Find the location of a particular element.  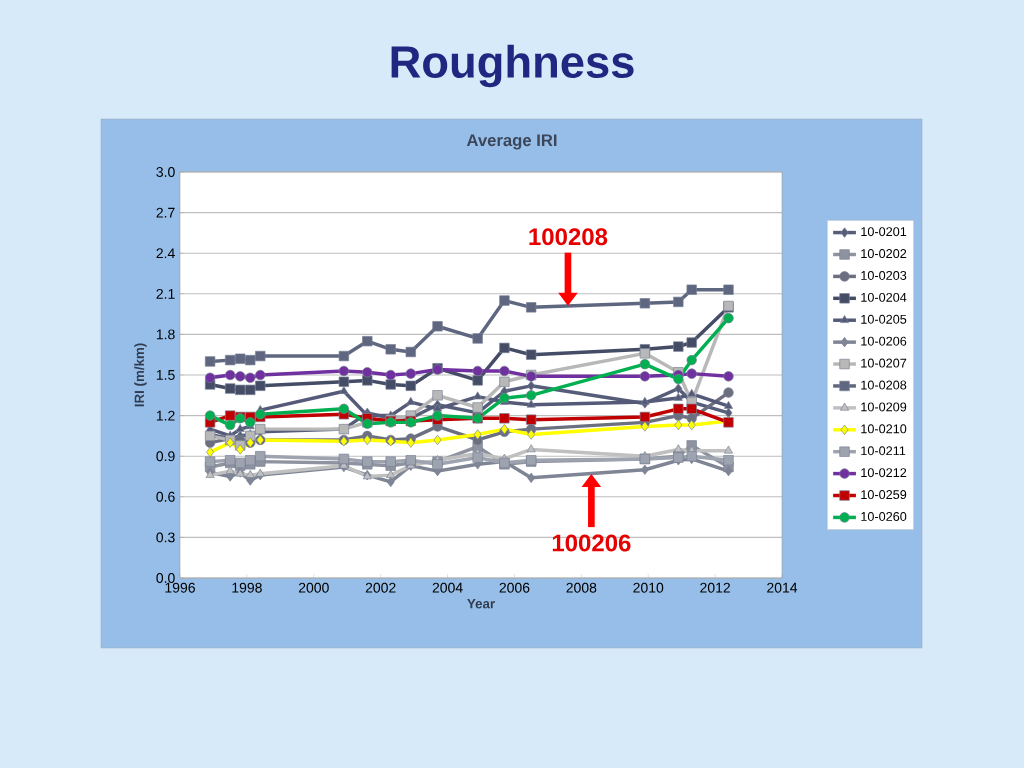

y-tick-label: 1.2 is located at coordinates (165, 415).